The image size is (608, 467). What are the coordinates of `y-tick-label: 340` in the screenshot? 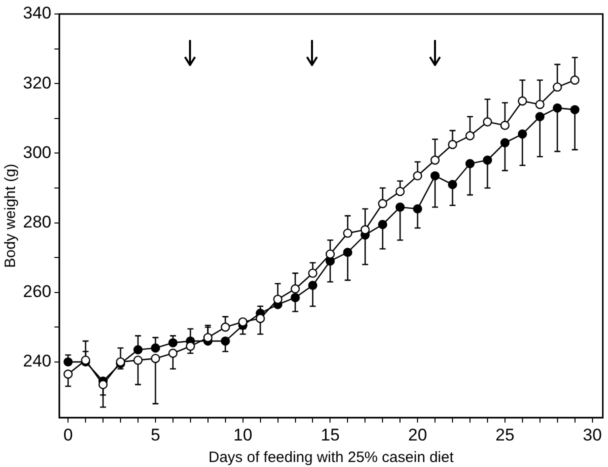 It's located at (37, 13).